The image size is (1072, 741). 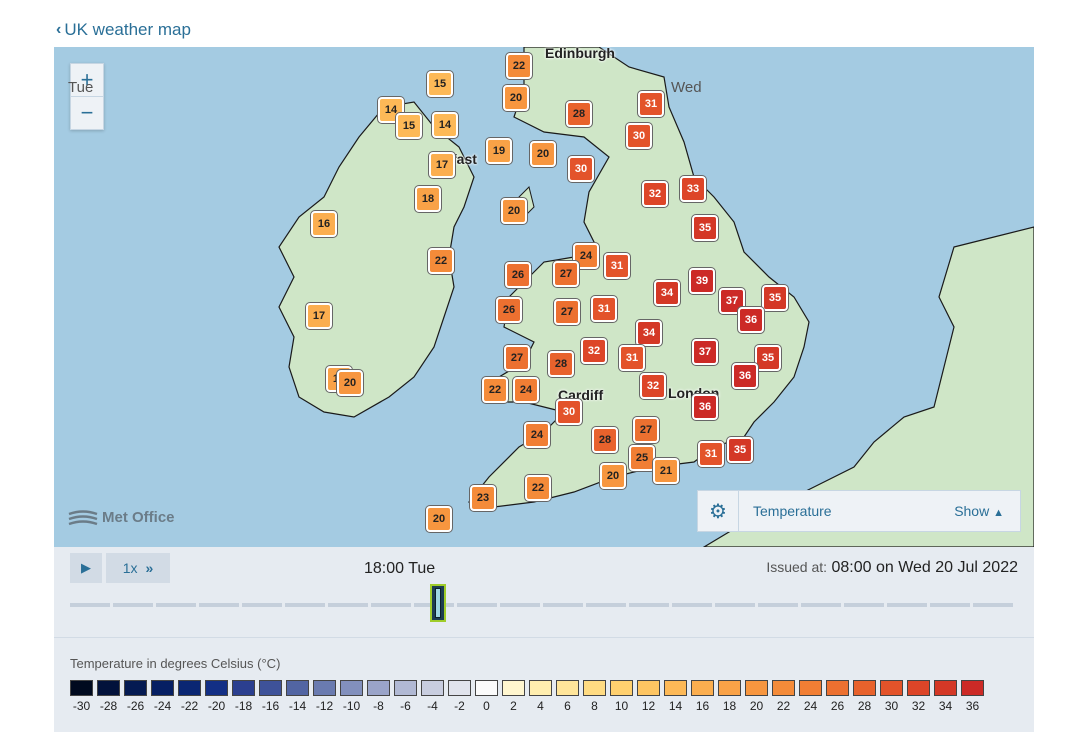 I want to click on temperature-marker: 39, so click(x=702, y=281).